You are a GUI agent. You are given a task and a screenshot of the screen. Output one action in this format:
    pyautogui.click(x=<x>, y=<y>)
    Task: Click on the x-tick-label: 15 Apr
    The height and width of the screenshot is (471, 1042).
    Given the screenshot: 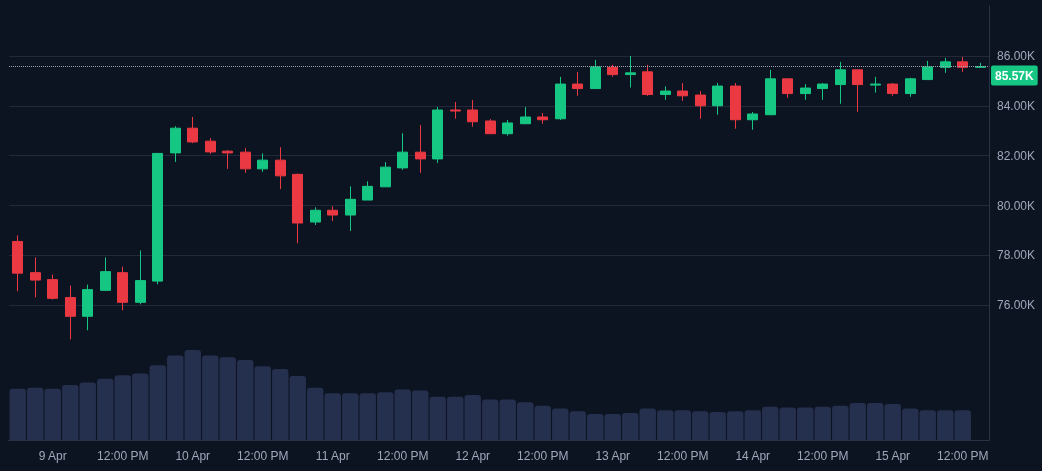 What is the action you would take?
    pyautogui.click(x=893, y=456)
    